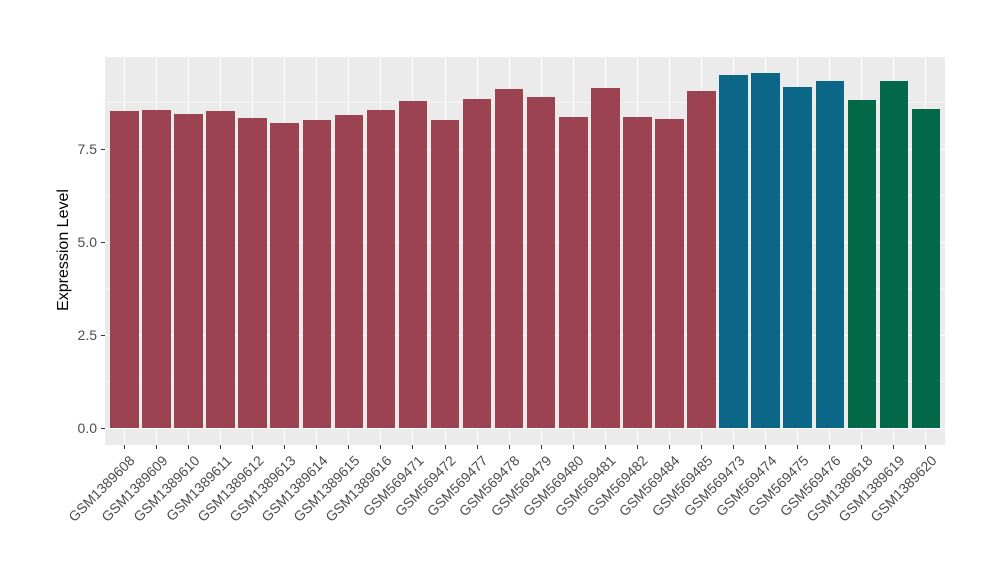 Image resolution: width=1000 pixels, height=580 pixels. I want to click on bar-GSM1389620, so click(926, 268).